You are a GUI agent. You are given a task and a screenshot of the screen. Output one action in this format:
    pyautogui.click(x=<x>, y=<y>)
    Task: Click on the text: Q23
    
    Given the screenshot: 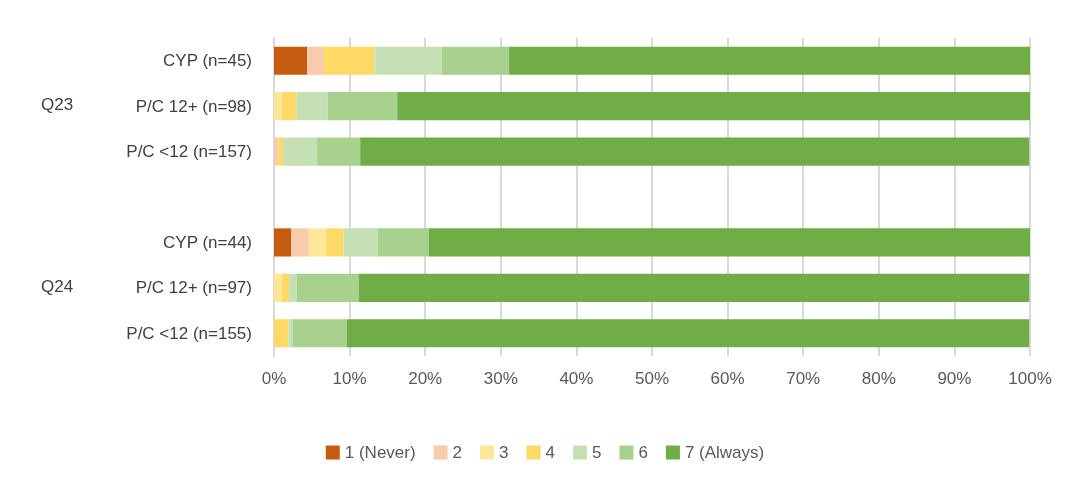 What is the action you would take?
    pyautogui.click(x=57, y=105)
    